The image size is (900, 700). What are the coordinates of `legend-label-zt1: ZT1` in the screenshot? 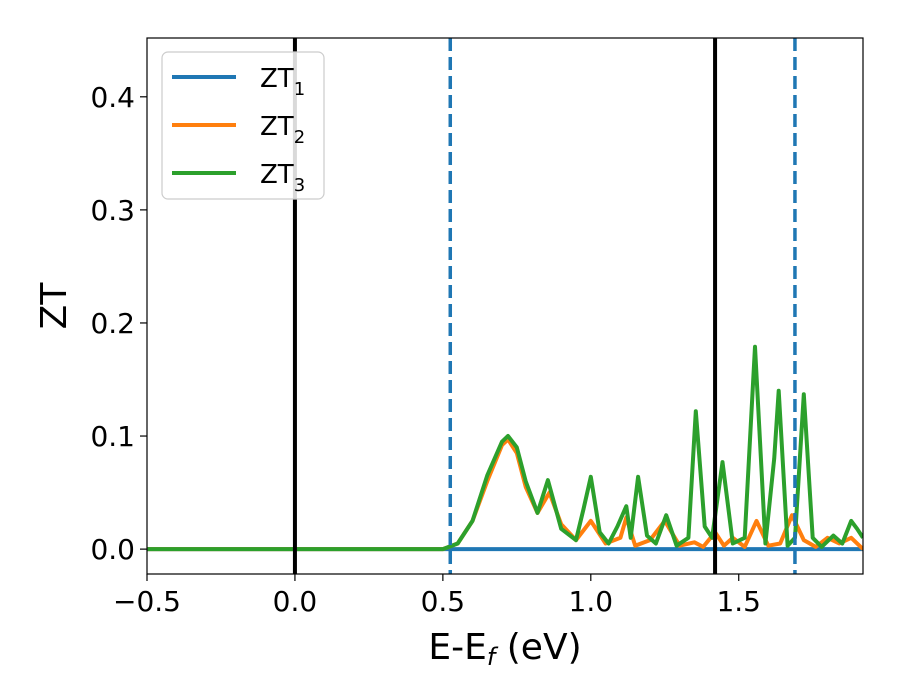 It's located at (282, 82).